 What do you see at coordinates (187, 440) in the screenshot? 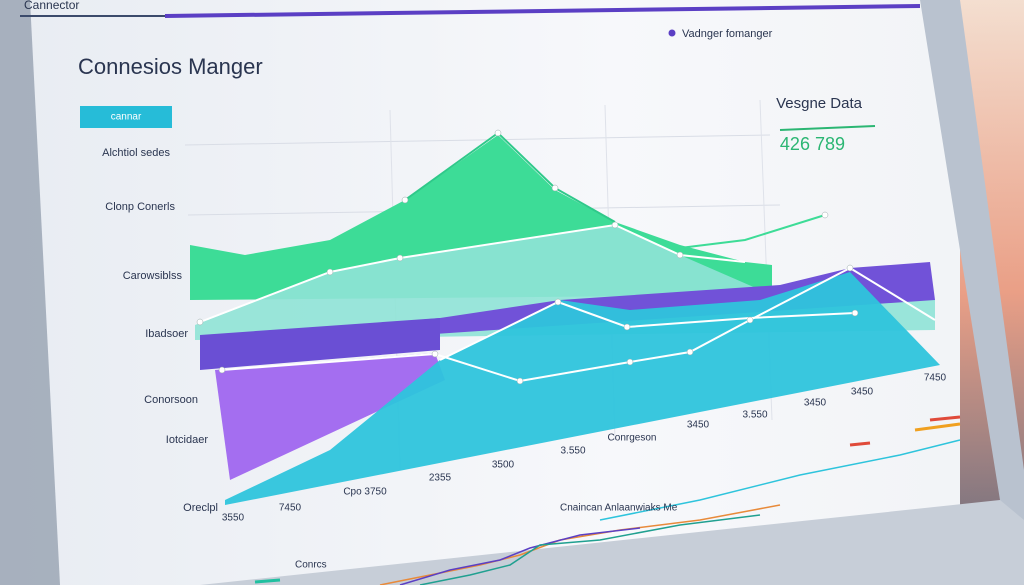
I see `side-label: Iotcidaer` at bounding box center [187, 440].